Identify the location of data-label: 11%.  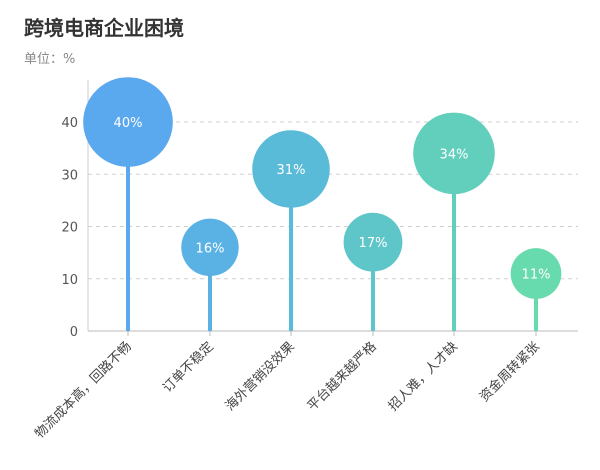
(536, 275).